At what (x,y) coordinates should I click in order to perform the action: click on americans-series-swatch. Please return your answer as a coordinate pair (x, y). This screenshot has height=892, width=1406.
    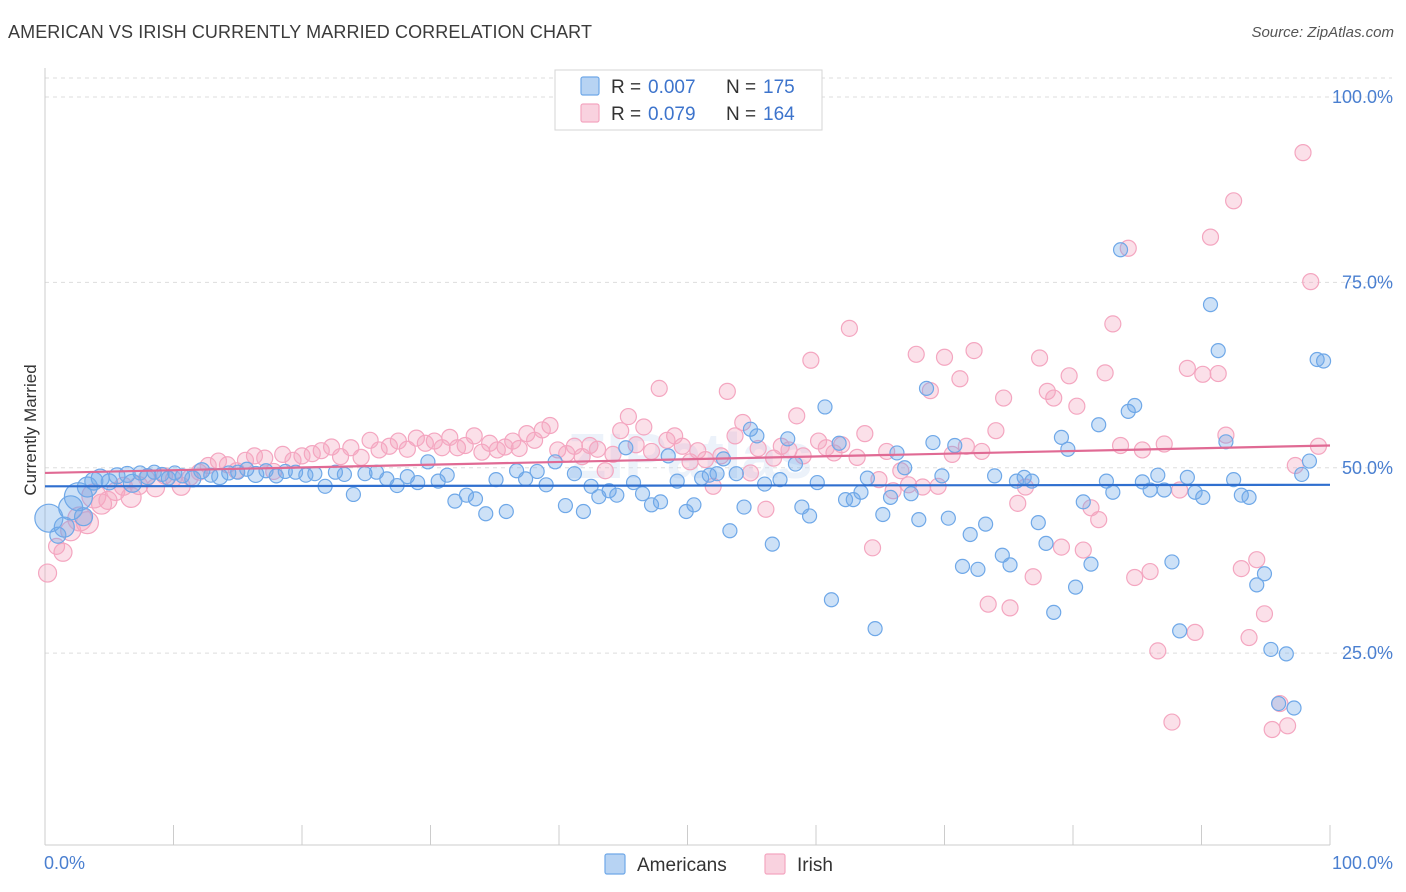
    Looking at the image, I should click on (615, 864).